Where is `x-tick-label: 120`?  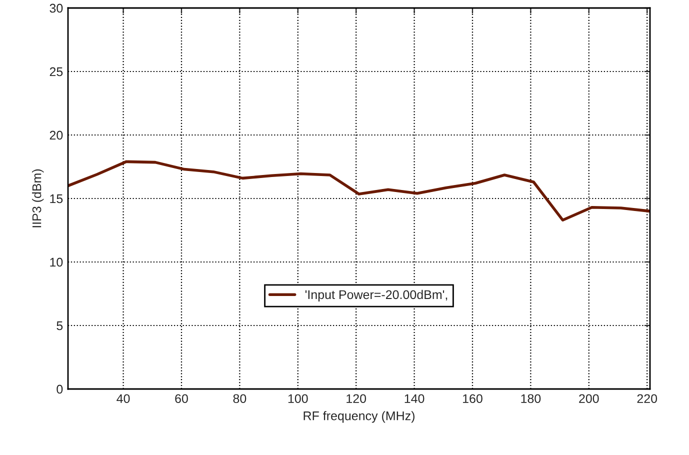
x-tick-label: 120 is located at coordinates (356, 399).